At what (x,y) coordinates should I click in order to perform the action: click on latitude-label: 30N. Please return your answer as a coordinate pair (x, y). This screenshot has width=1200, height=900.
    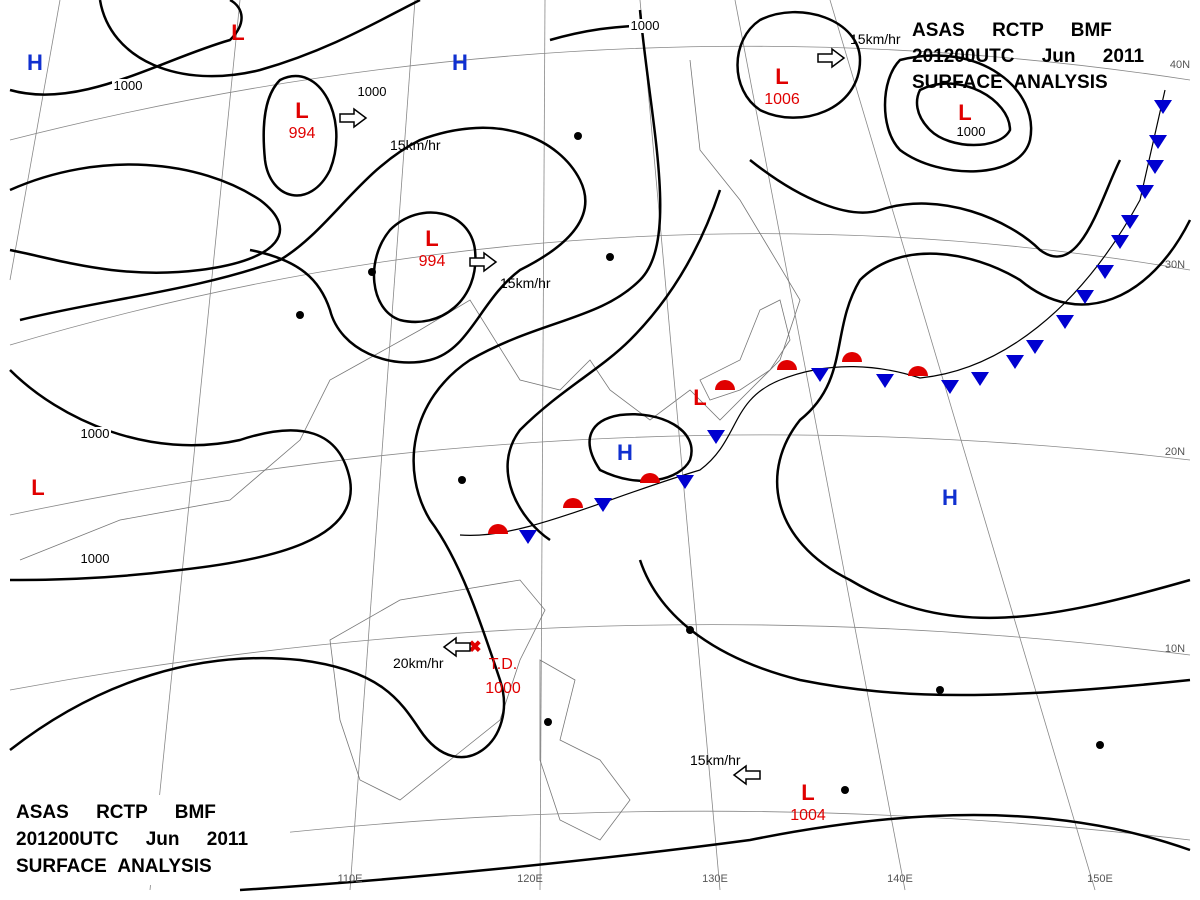
    Looking at the image, I should click on (1175, 265).